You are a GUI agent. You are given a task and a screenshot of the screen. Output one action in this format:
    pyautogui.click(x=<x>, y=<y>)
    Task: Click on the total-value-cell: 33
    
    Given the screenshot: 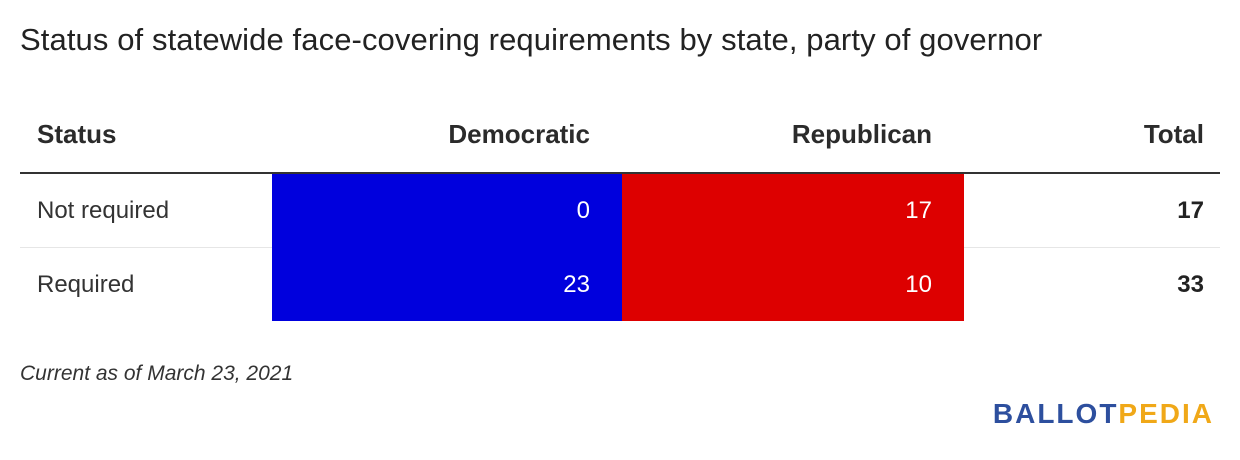 What is the action you would take?
    pyautogui.click(x=1190, y=284)
    